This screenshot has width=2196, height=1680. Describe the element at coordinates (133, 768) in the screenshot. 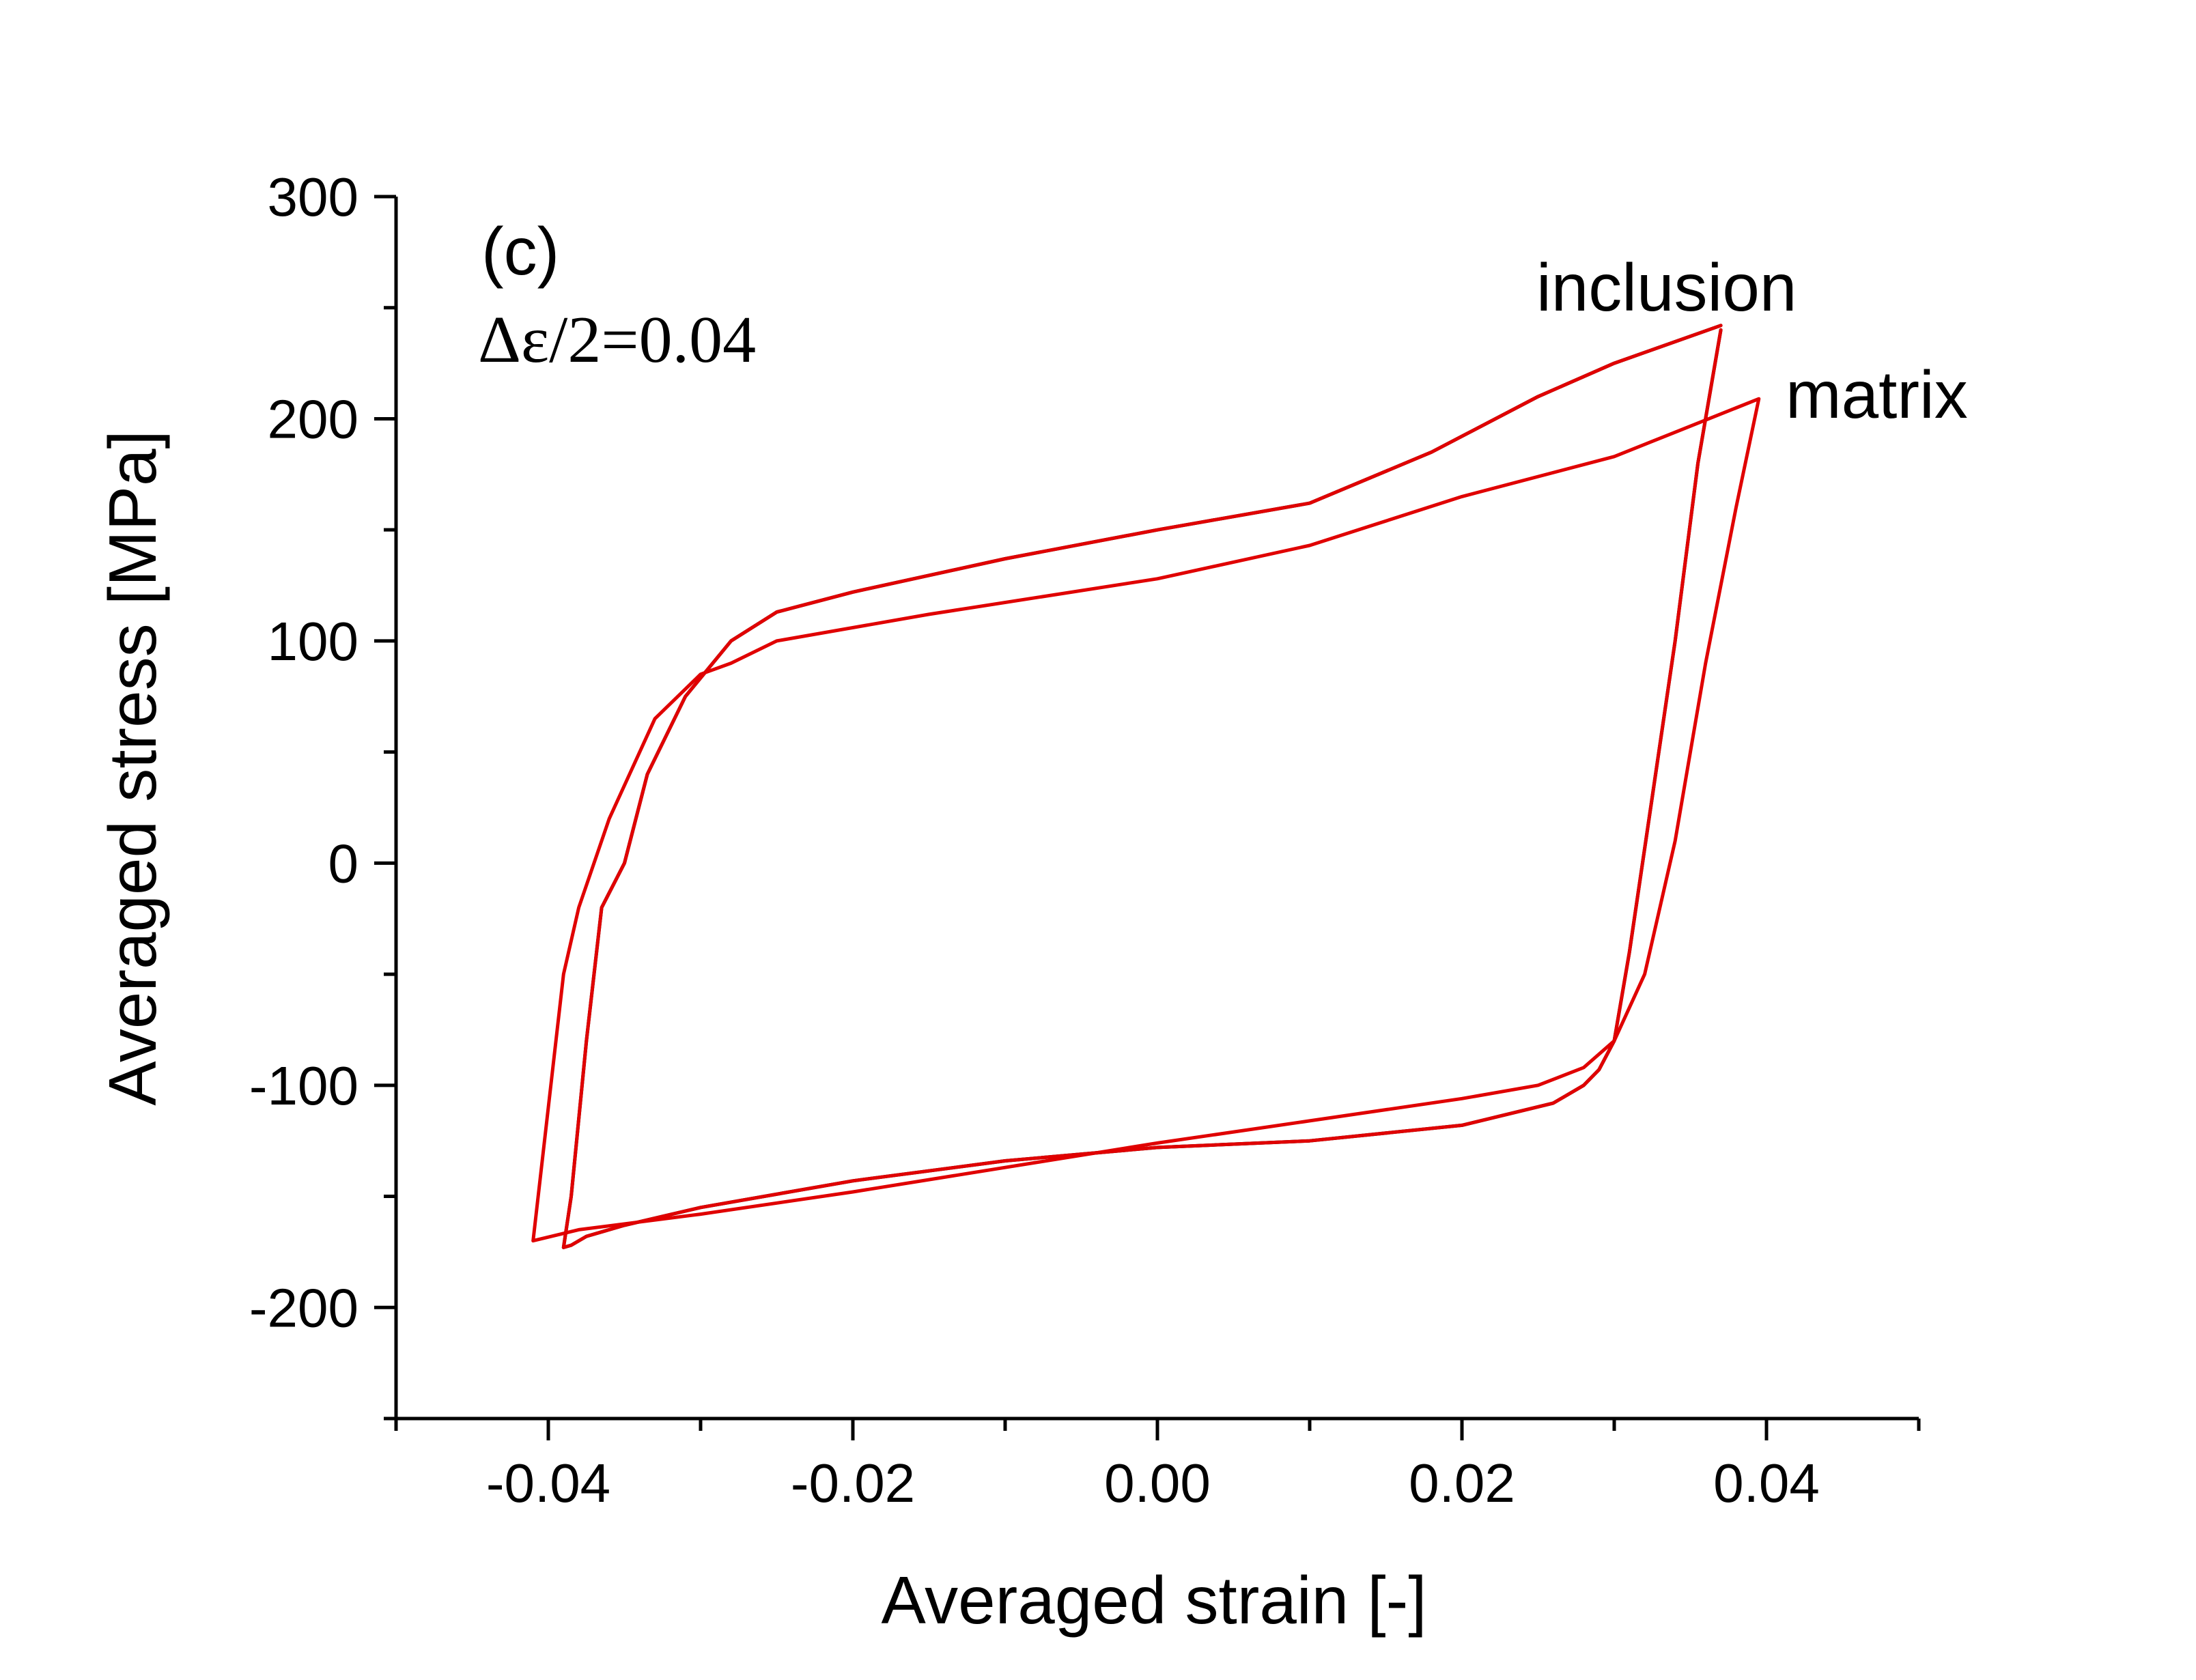

I see `y-axis-title: Averaged stress [MPa]` at that location.